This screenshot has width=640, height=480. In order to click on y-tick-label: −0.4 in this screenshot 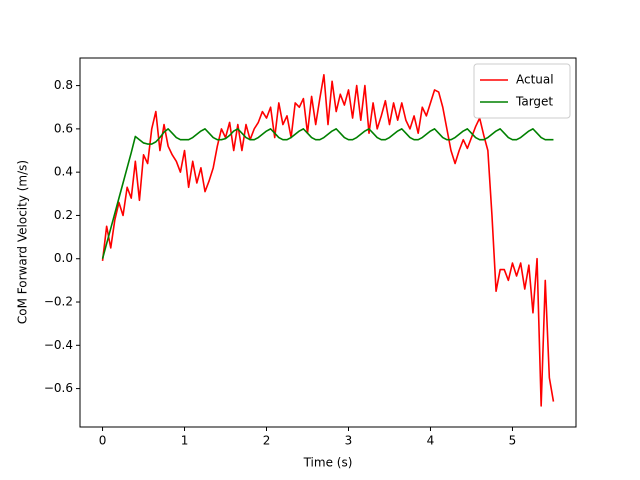, I will do `click(58, 345)`.